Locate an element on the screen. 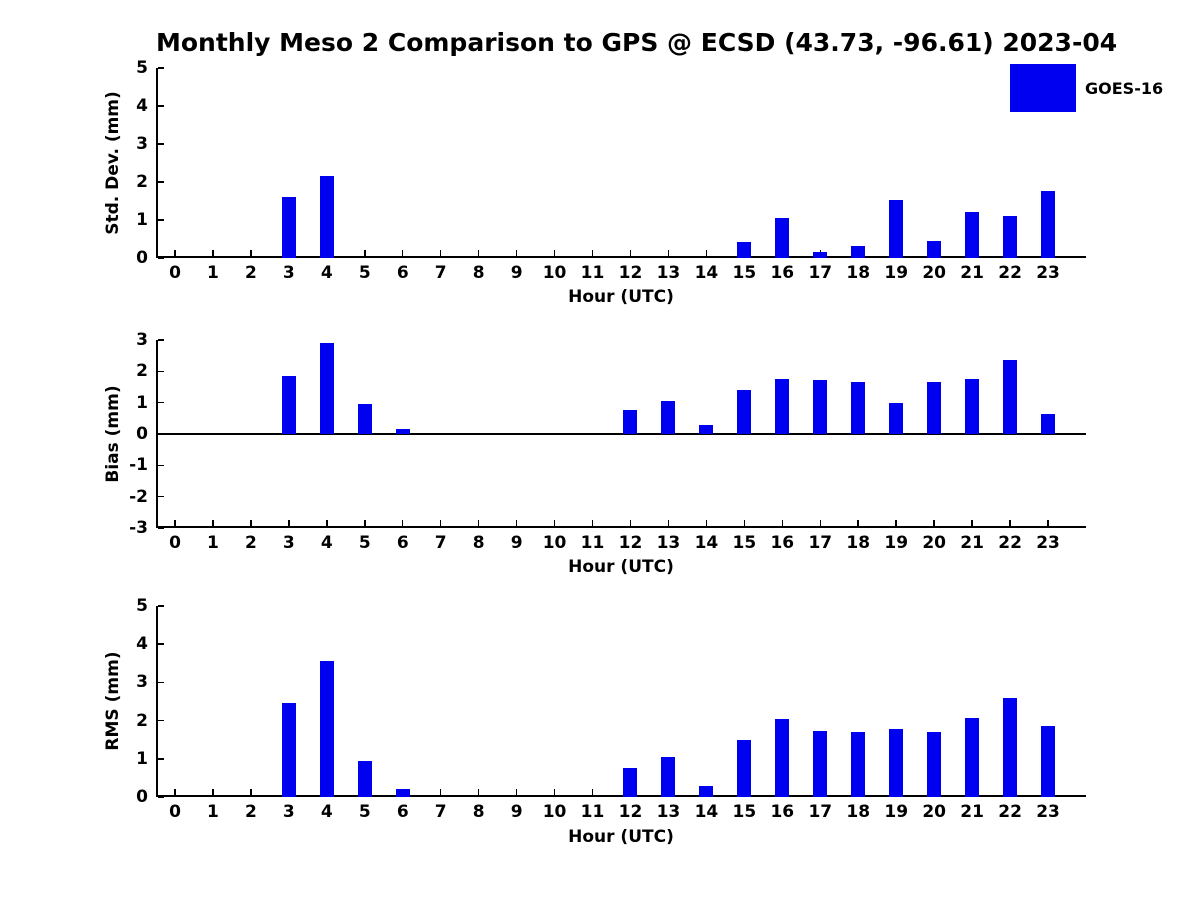  x-tick-label: 6 is located at coordinates (402, 273).